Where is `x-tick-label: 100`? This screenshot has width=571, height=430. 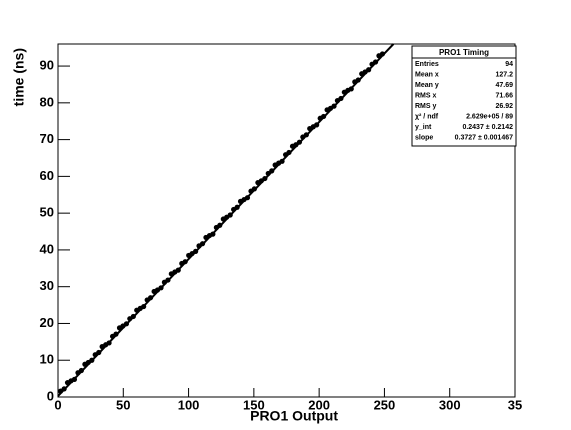
x-tick-label: 100 is located at coordinates (189, 404).